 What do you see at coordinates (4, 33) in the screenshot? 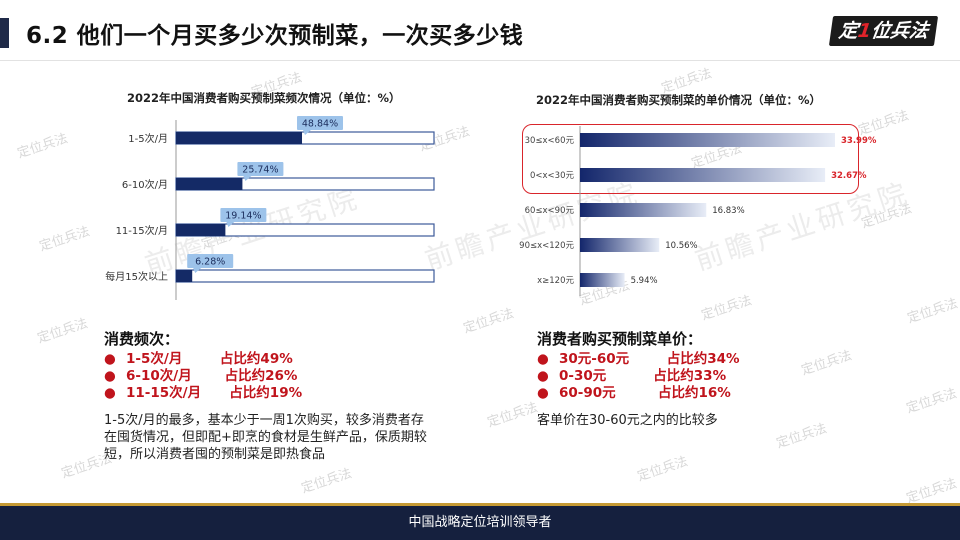
I see `title-accent-bar` at bounding box center [4, 33].